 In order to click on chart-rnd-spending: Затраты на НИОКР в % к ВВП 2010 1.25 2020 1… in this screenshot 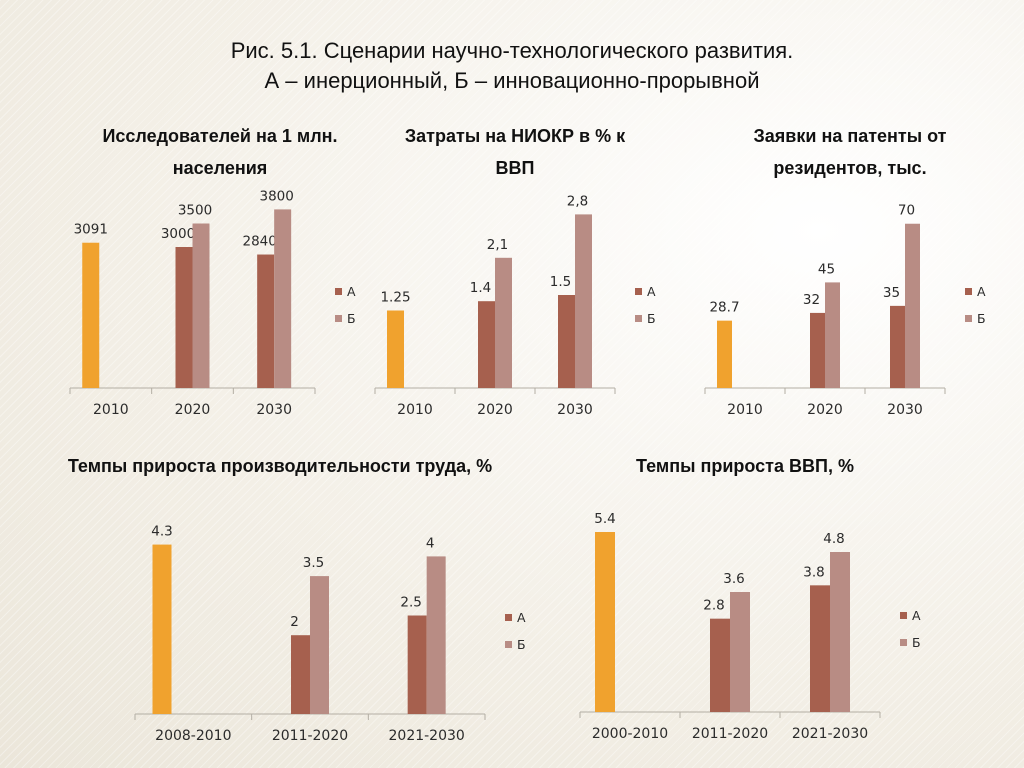, I will do `click(515, 275)`.